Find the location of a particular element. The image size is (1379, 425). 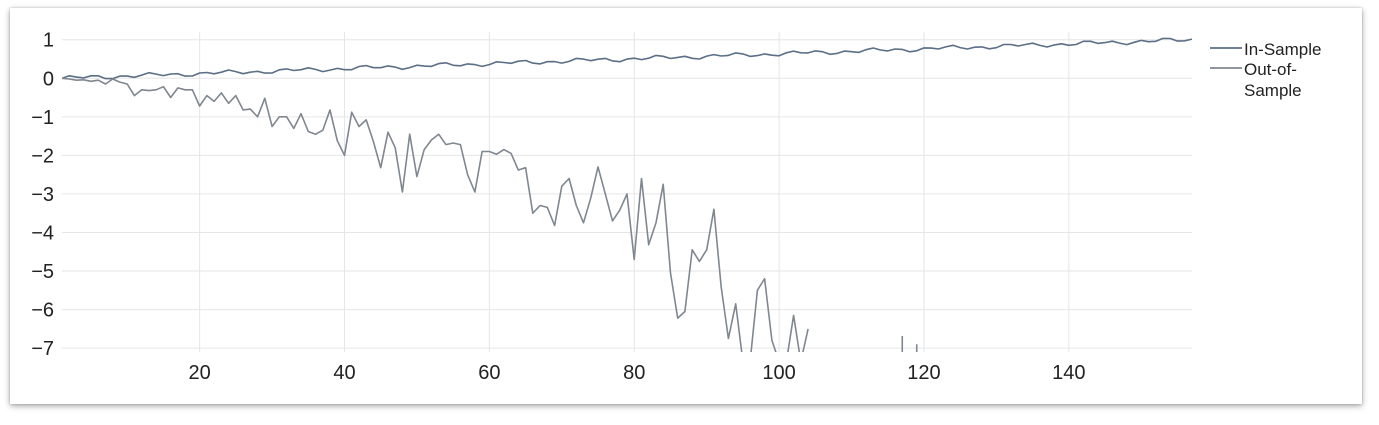

x-tick-label: 40 is located at coordinates (344, 373).